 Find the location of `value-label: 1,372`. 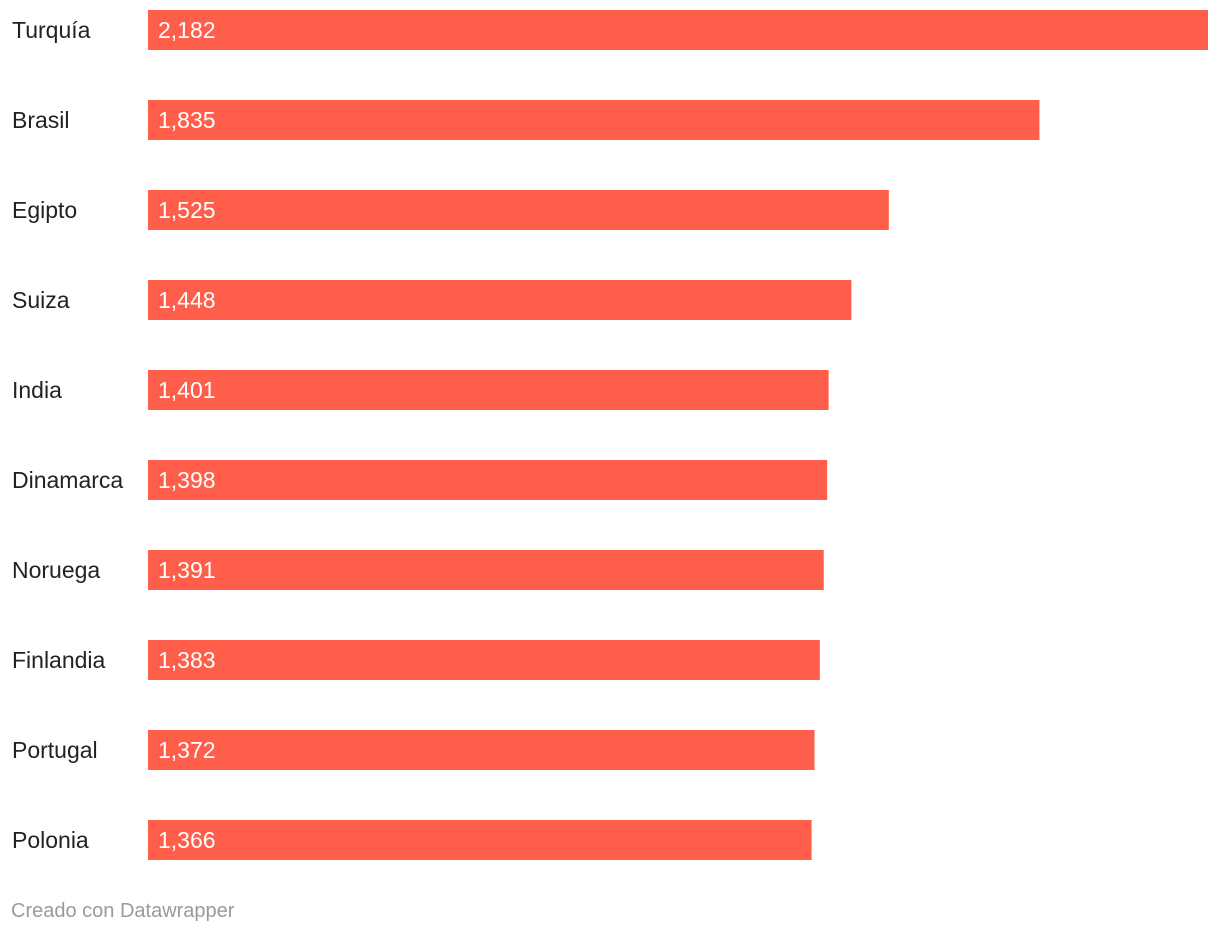

value-label: 1,372 is located at coordinates (187, 750).